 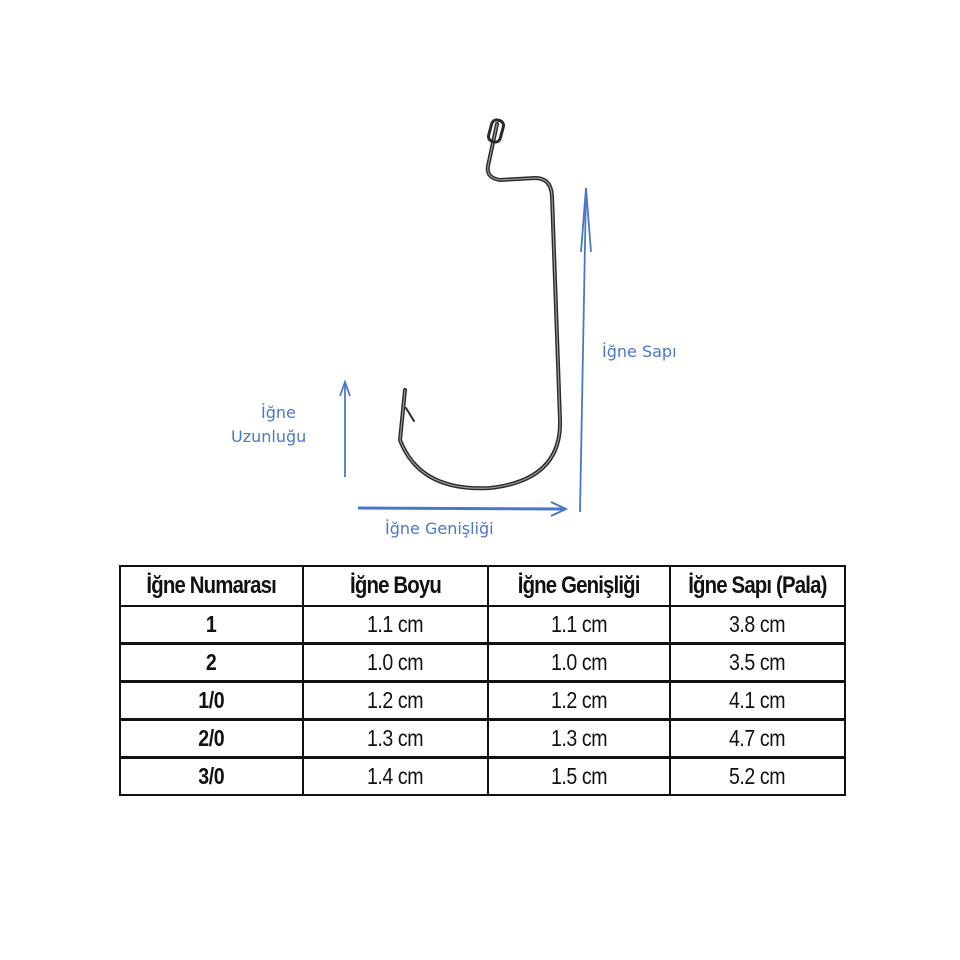 I want to click on table-row: 3/0 1.4 cm 1.5 cm 5.2 cm, so click(x=482, y=776).